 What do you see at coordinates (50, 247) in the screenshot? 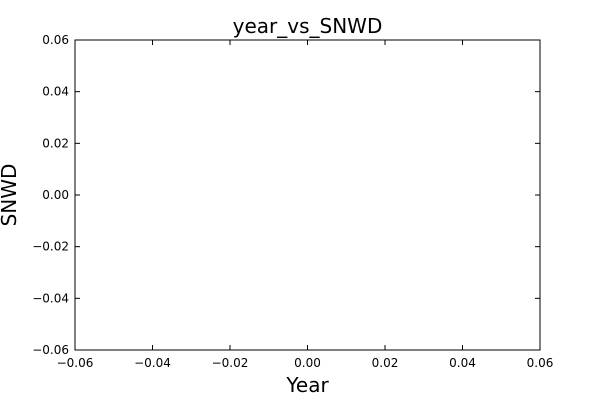
I see `y-tick-label: −0.02` at bounding box center [50, 247].